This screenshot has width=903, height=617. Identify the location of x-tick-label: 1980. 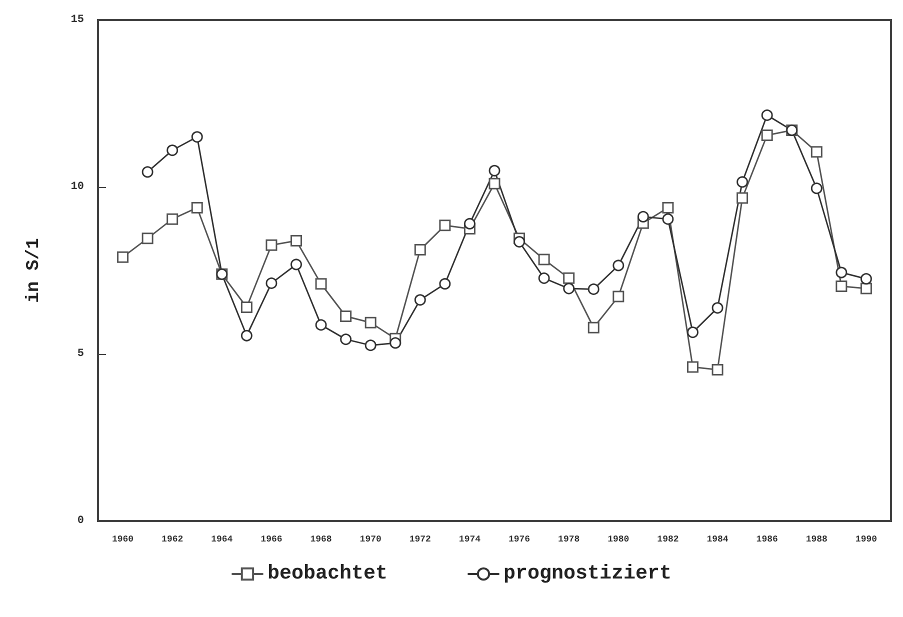
(619, 539).